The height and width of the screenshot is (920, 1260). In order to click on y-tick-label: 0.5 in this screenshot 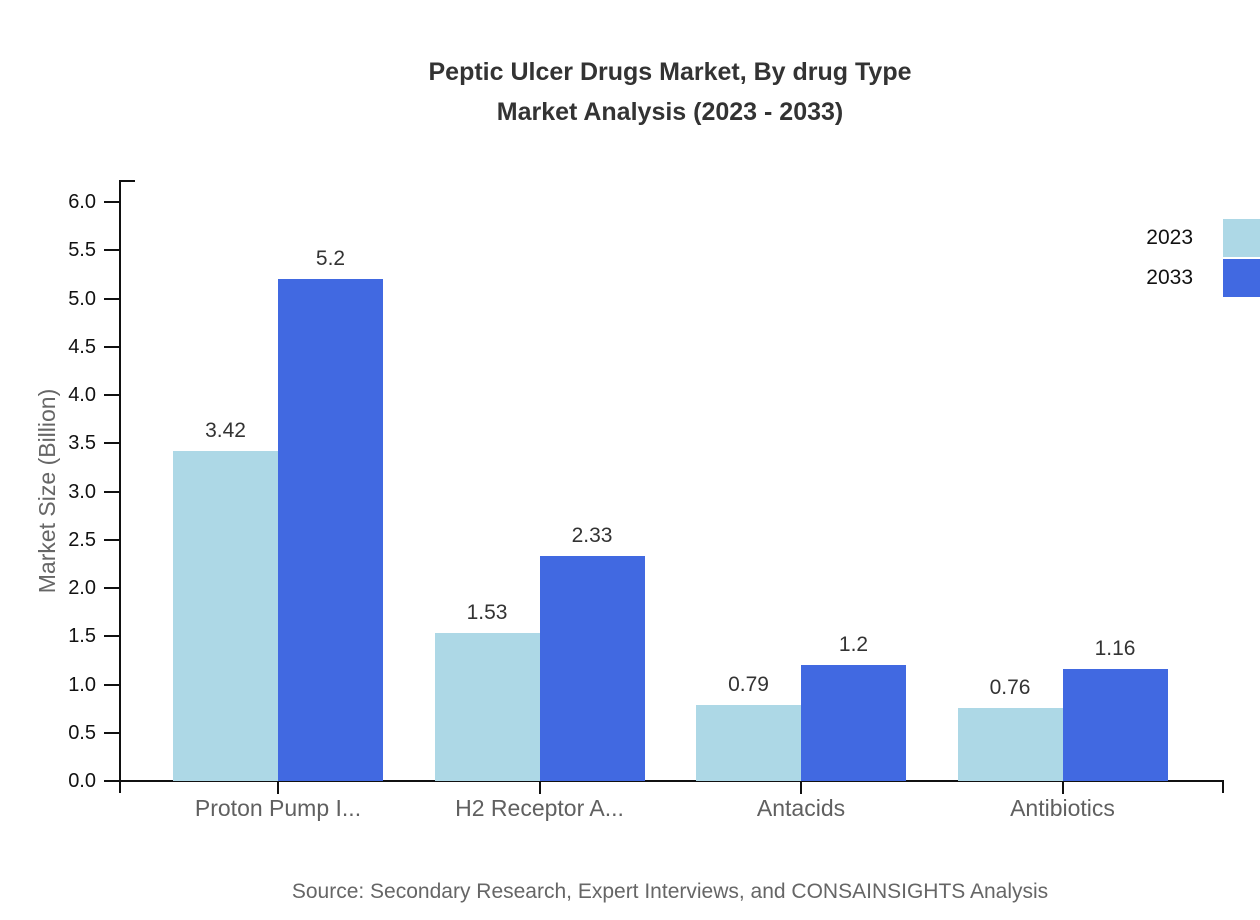, I will do `click(82, 732)`.